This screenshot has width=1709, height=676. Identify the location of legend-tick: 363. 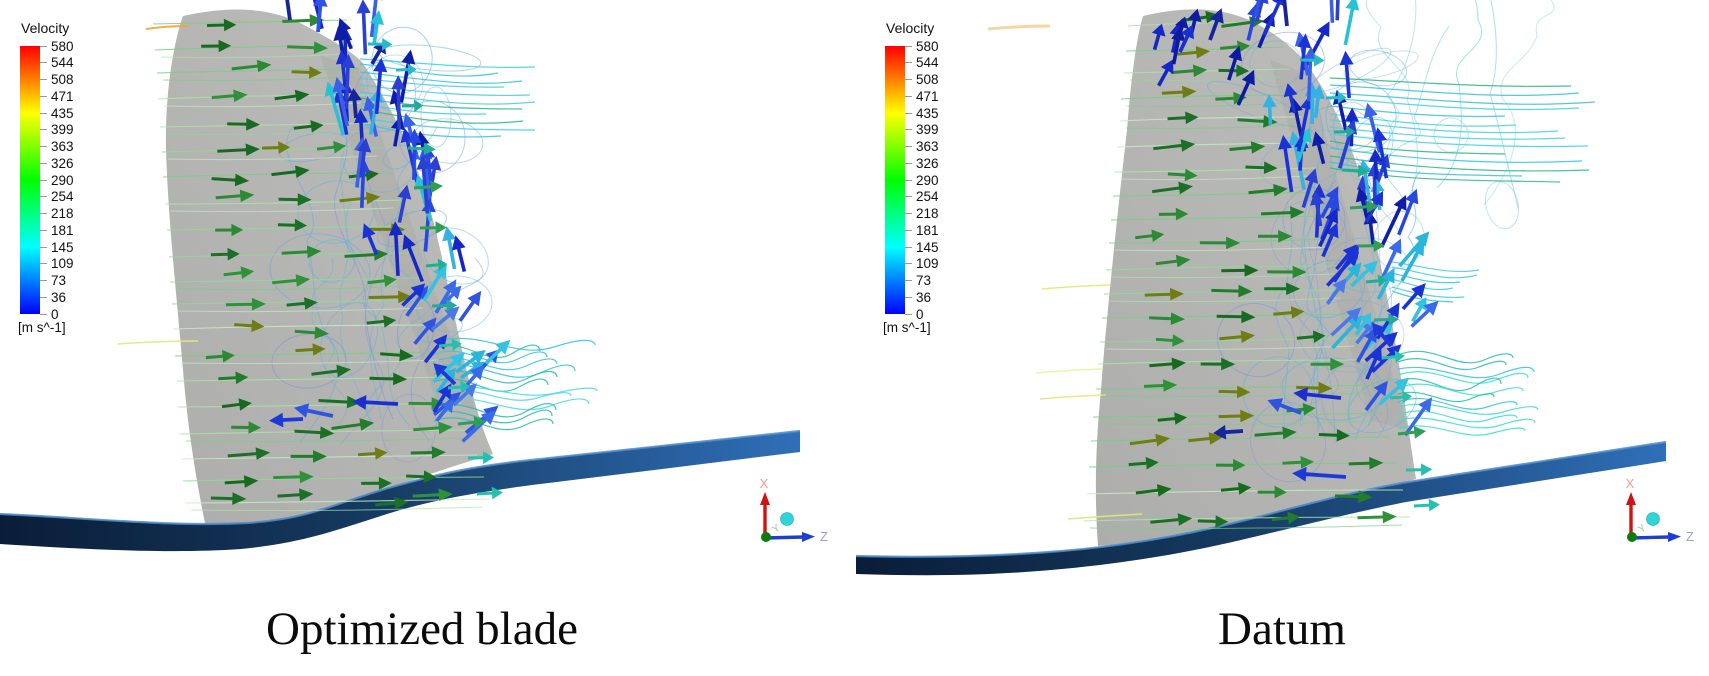
(922, 147).